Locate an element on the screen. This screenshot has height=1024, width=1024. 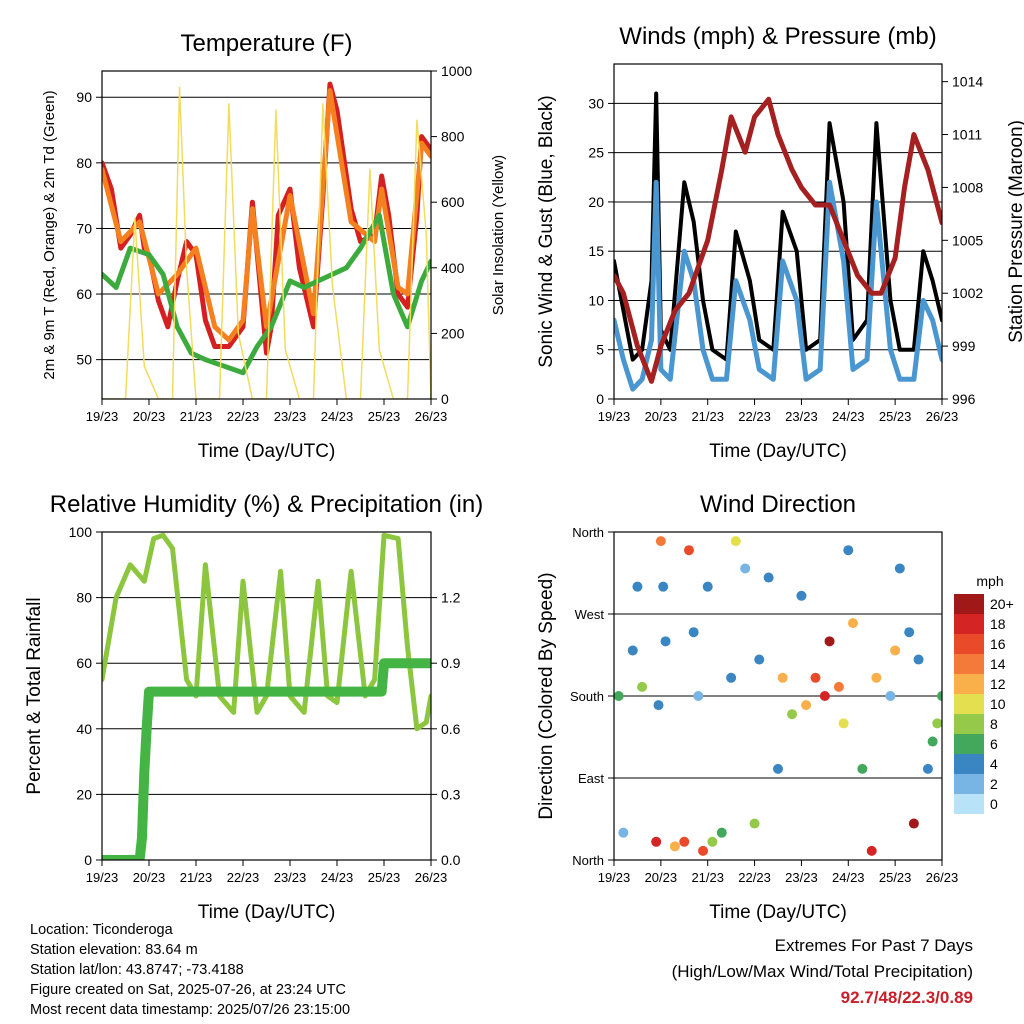
y-right-tick-label: 1014 is located at coordinates (967, 82).